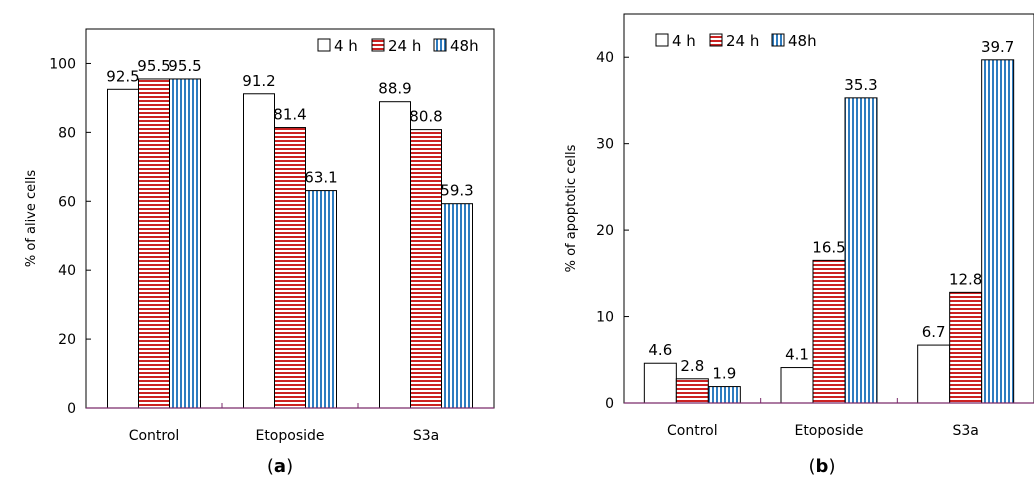 This screenshot has width=1034, height=494. What do you see at coordinates (822, 466) in the screenshot?
I see `panel-label: (b)` at bounding box center [822, 466].